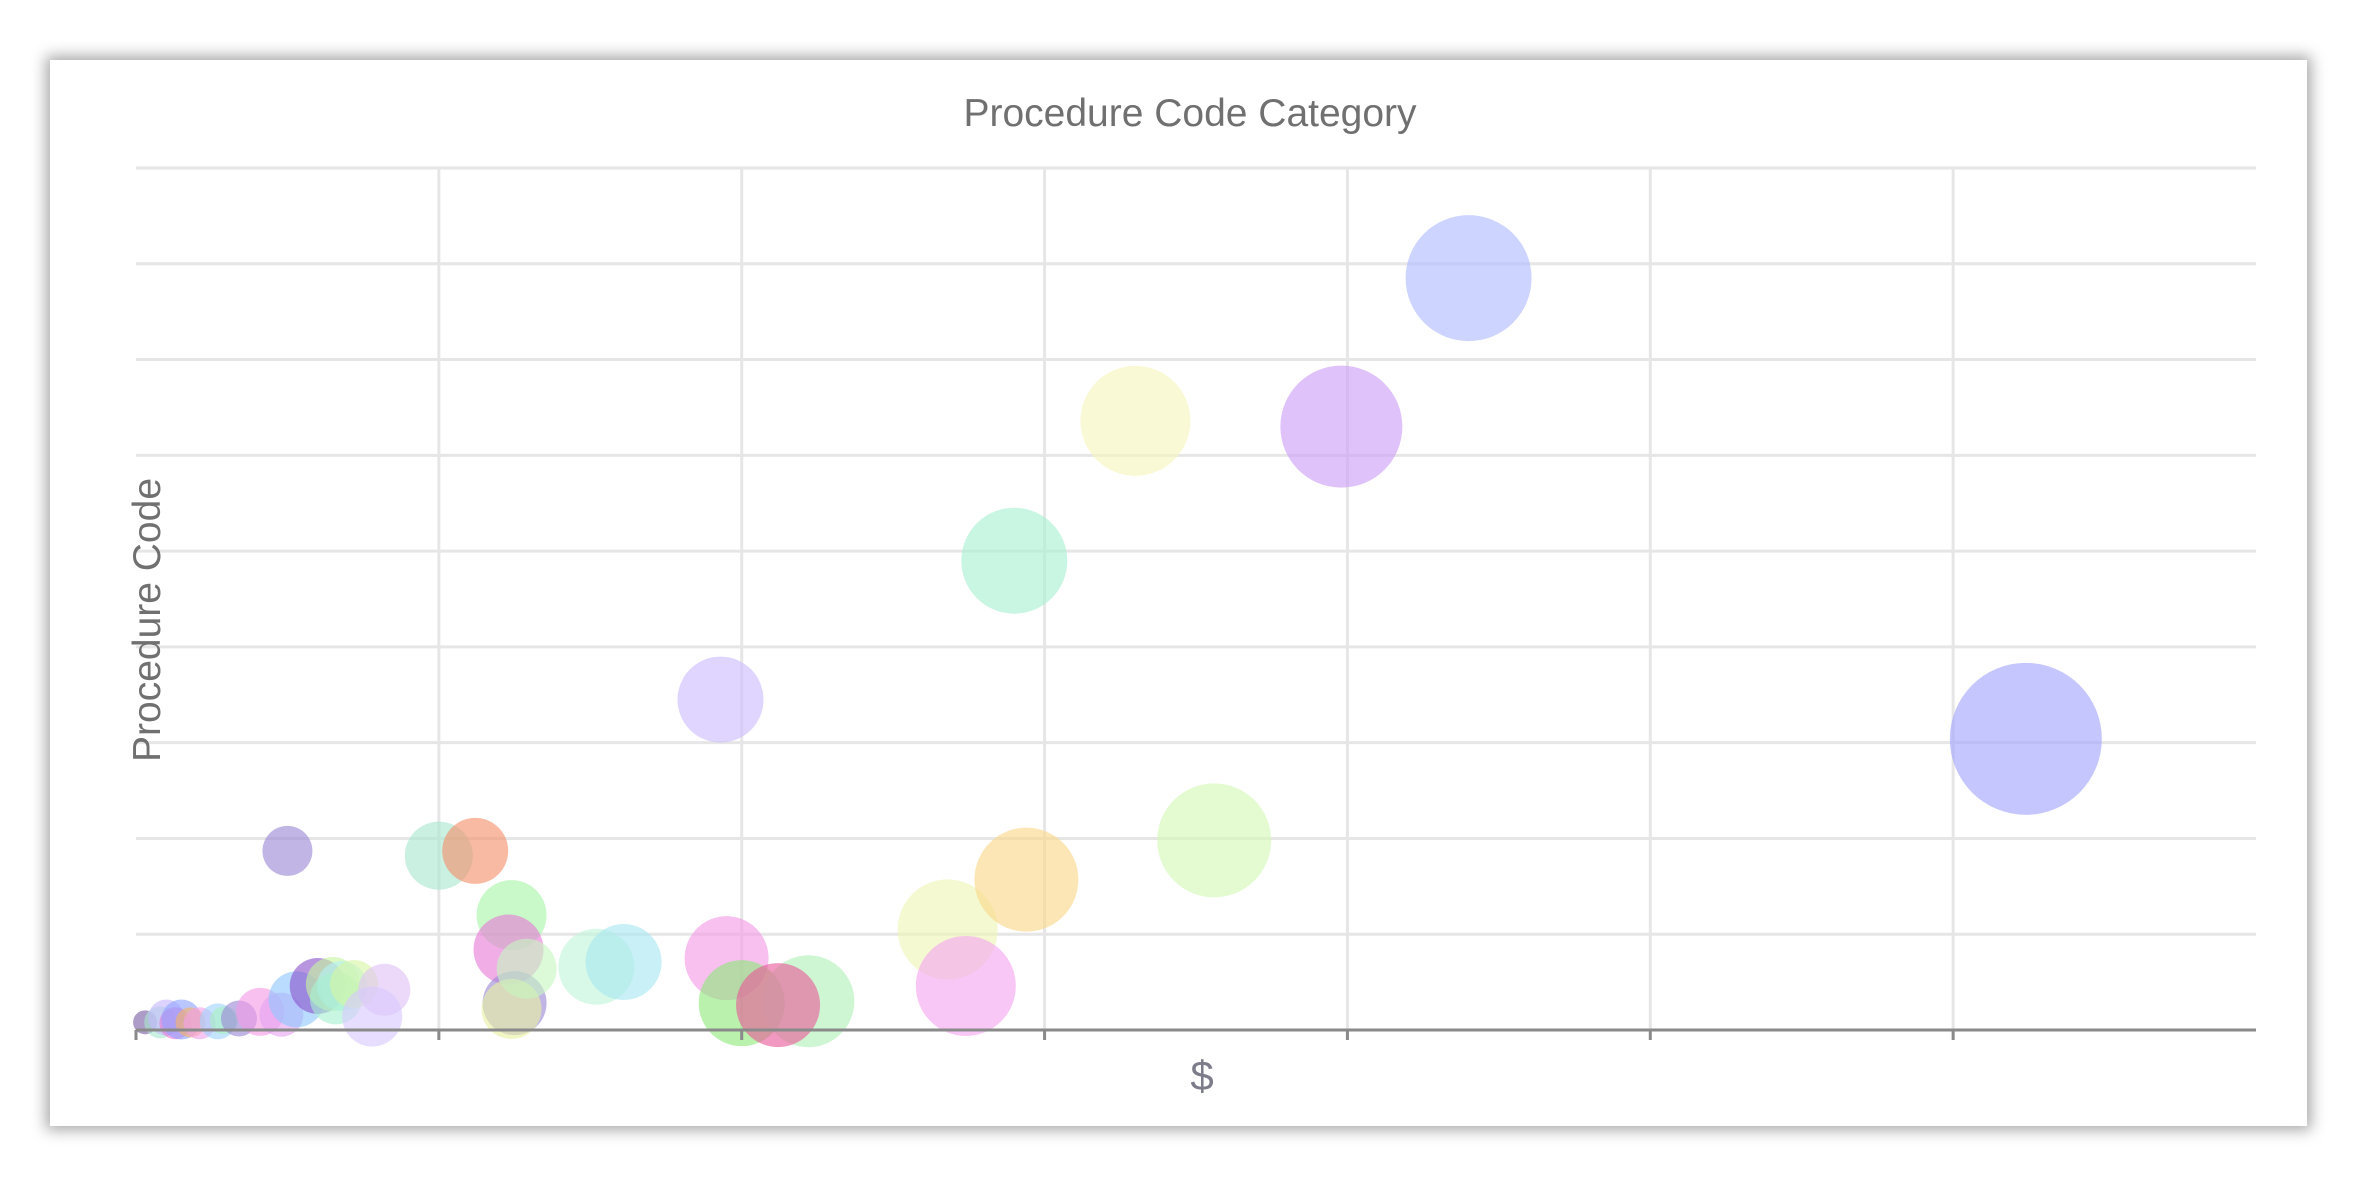  What do you see at coordinates (1201, 1075) in the screenshot?
I see `x-axis-label: $` at bounding box center [1201, 1075].